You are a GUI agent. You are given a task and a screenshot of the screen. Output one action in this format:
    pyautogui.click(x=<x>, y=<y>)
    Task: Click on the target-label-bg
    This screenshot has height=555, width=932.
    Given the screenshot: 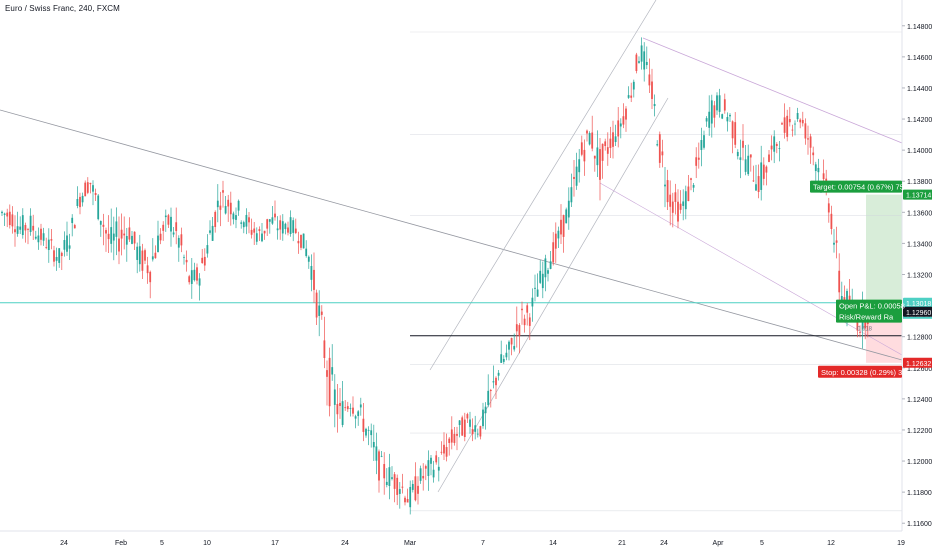 What is the action you would take?
    pyautogui.click(x=856, y=186)
    